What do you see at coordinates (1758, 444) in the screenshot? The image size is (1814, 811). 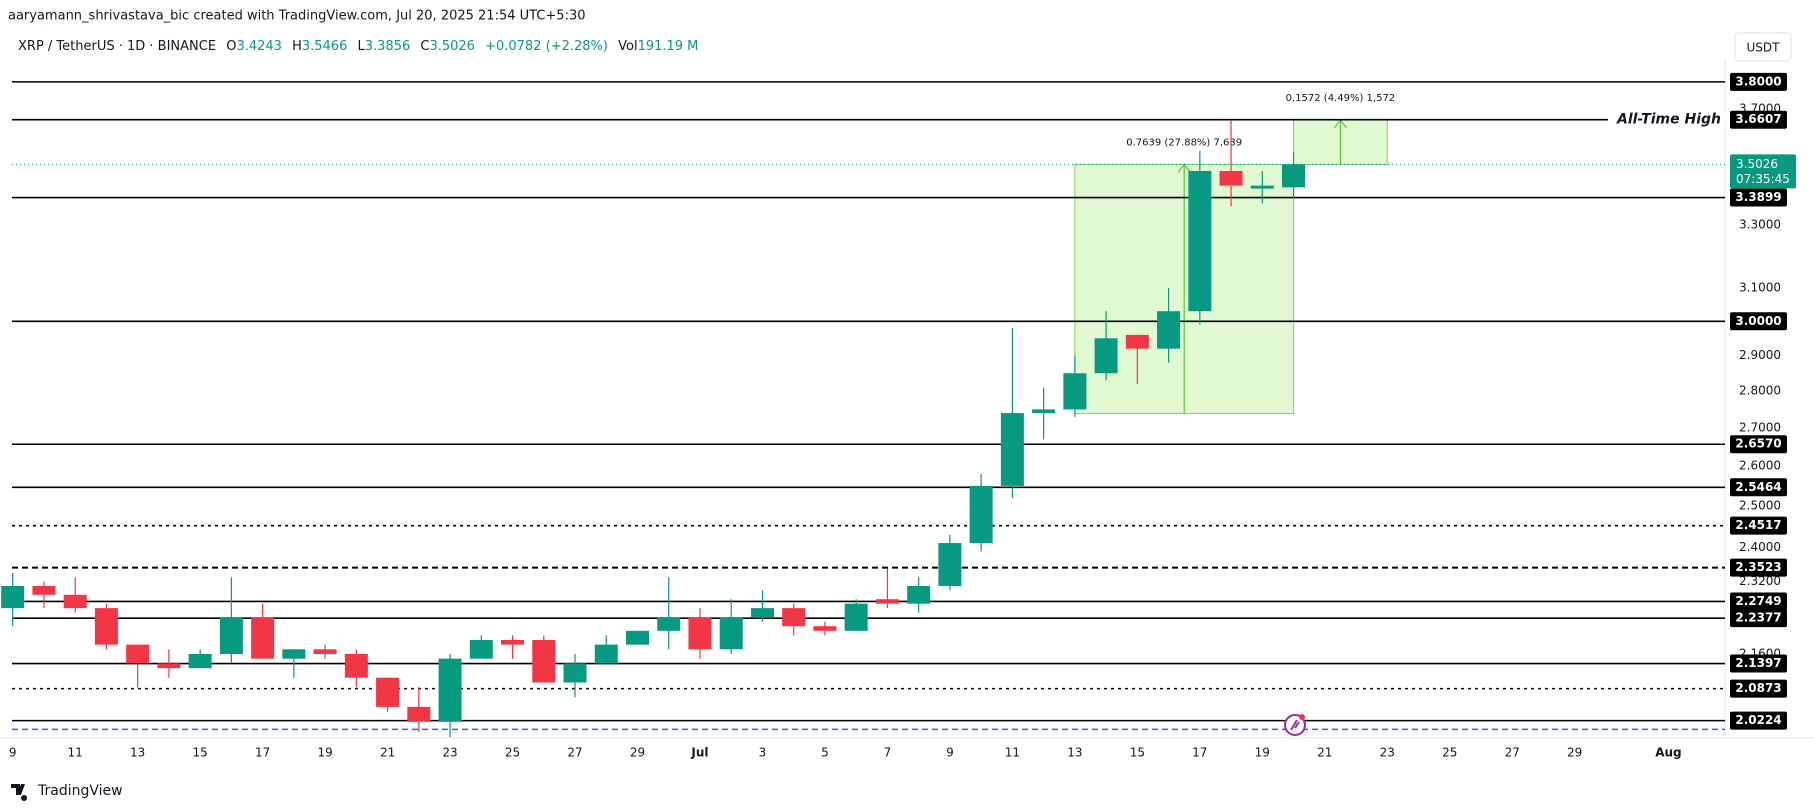 I see `level-label: 2.6570` at bounding box center [1758, 444].